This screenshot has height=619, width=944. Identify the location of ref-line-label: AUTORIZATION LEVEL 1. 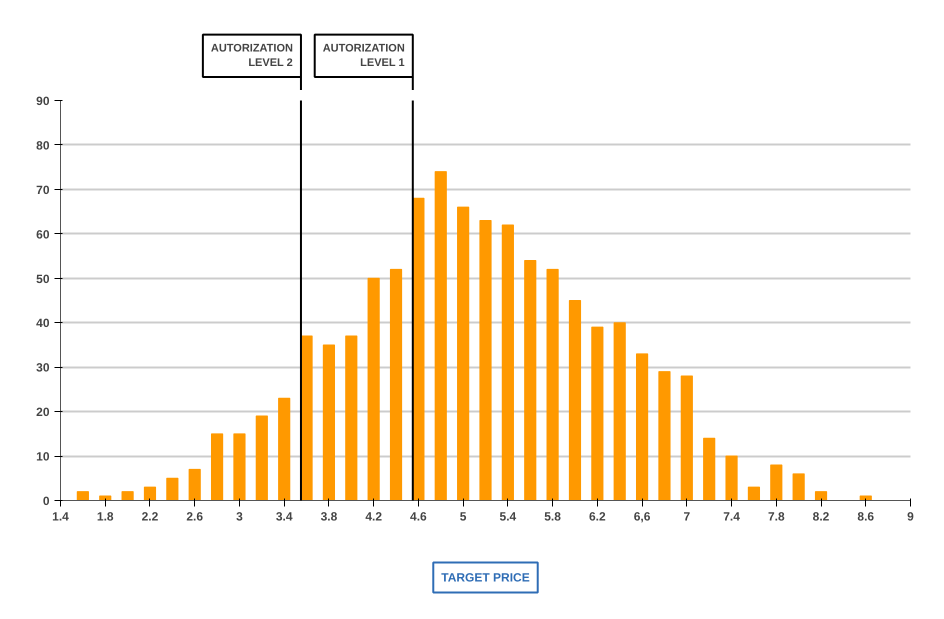
(363, 55).